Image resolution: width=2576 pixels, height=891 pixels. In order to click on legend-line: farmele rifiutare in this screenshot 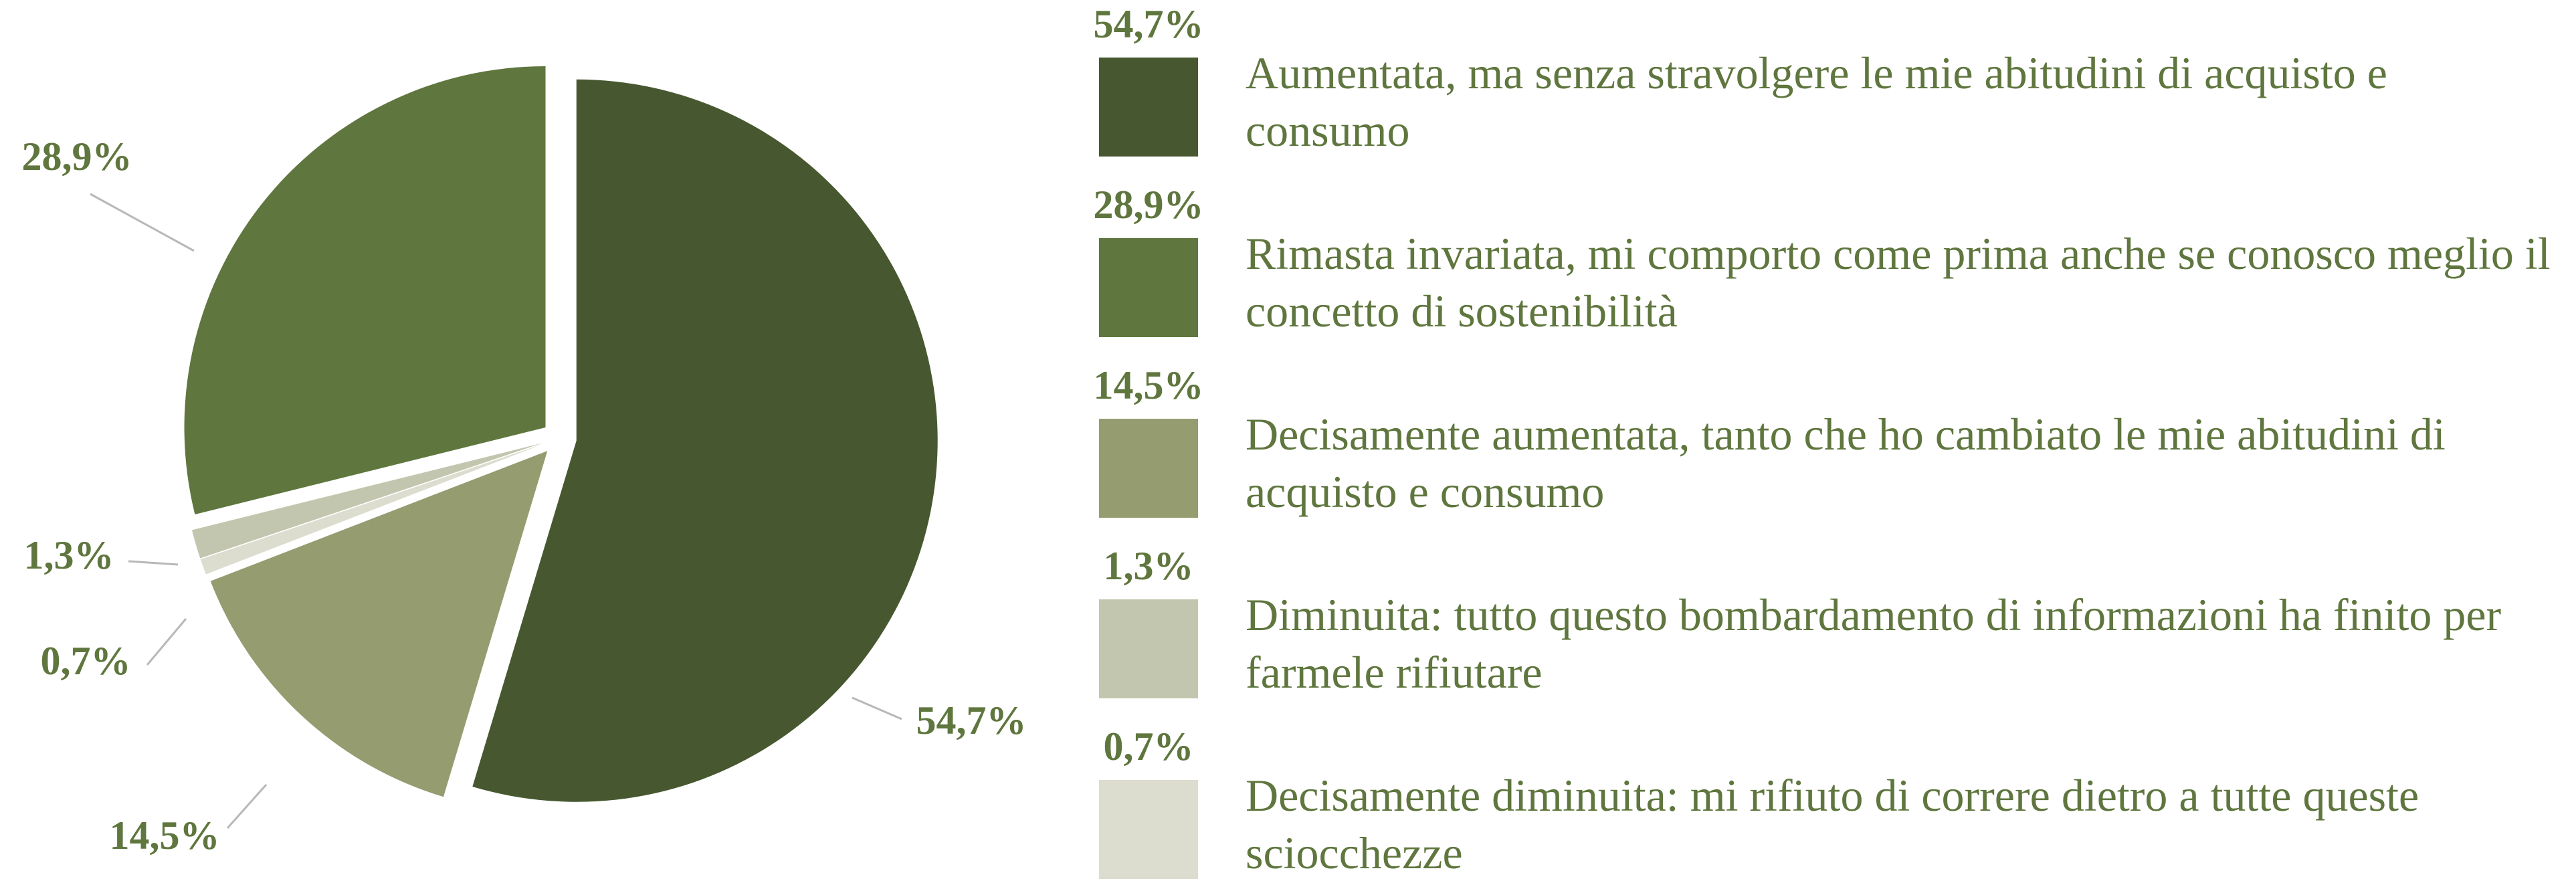, I will do `click(1394, 673)`.